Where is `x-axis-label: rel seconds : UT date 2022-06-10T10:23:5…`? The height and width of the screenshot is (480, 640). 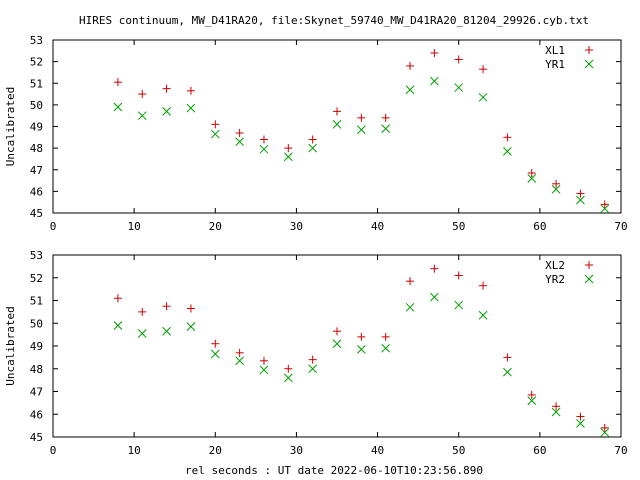
x-axis-label: rel seconds : UT date 2022-06-10T10:23:5… is located at coordinates (334, 470).